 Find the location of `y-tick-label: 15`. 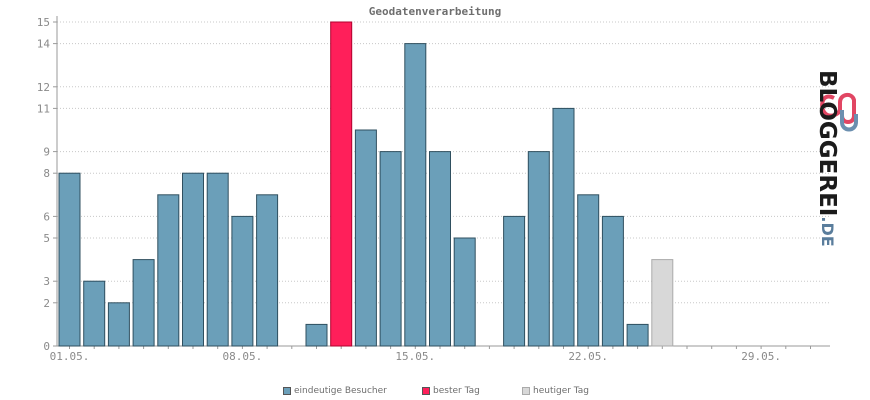

y-tick-label: 15 is located at coordinates (43, 22).